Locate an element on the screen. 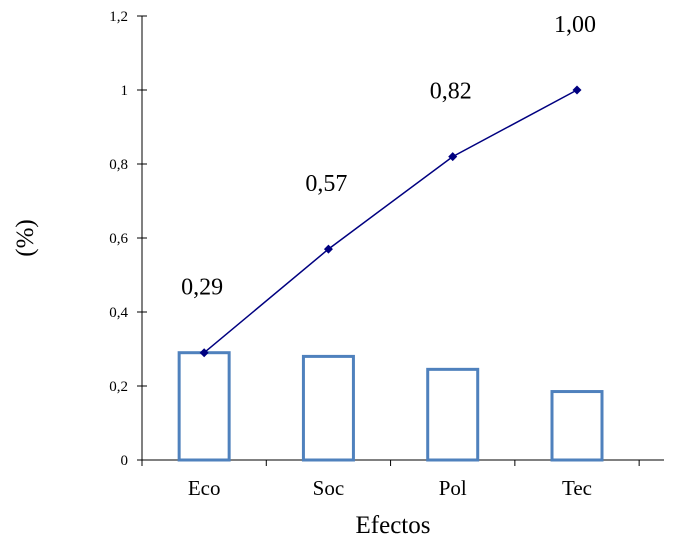  y-tick-label: 0,4 is located at coordinates (118, 313).